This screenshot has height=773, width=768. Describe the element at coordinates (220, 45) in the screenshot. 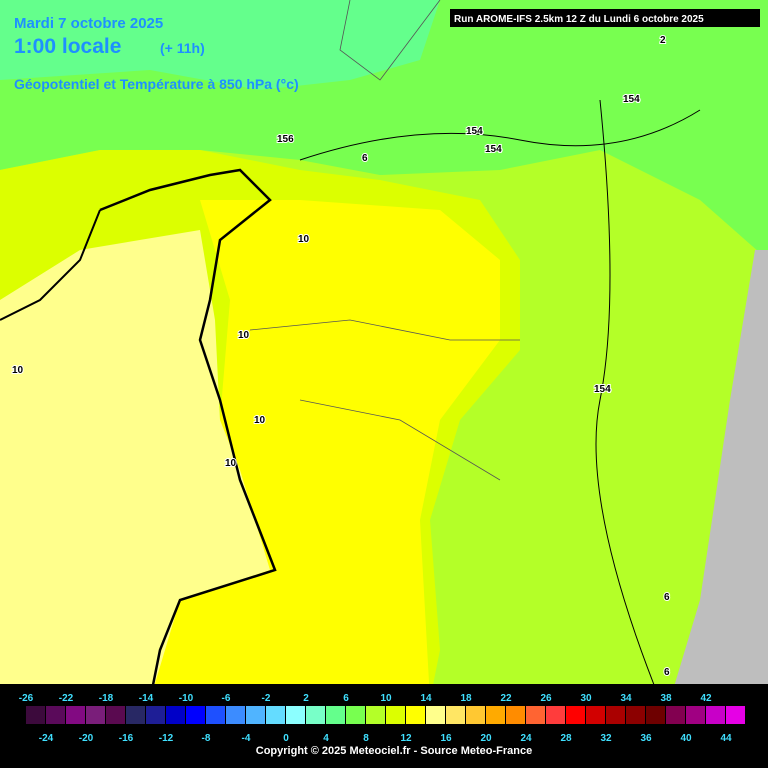

I see `cool-zone` at that location.